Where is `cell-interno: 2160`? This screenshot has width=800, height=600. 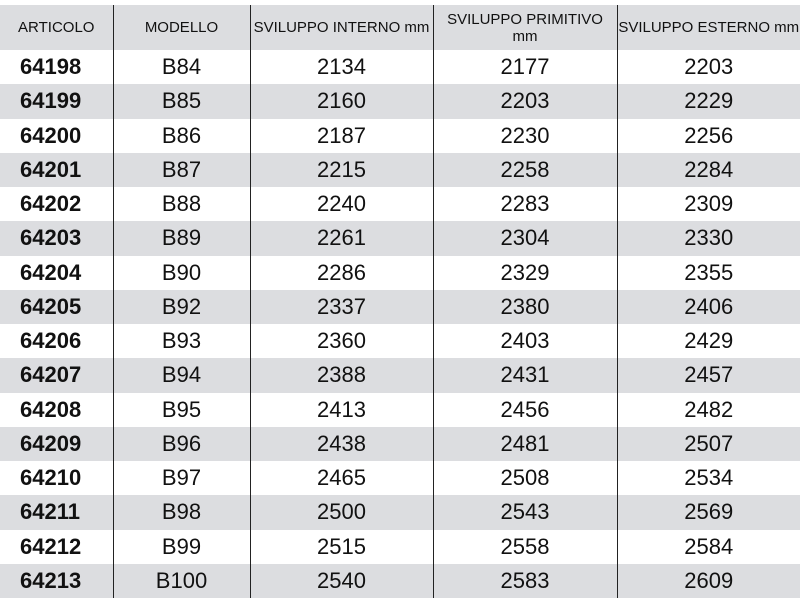 cell-interno: 2160 is located at coordinates (341, 101).